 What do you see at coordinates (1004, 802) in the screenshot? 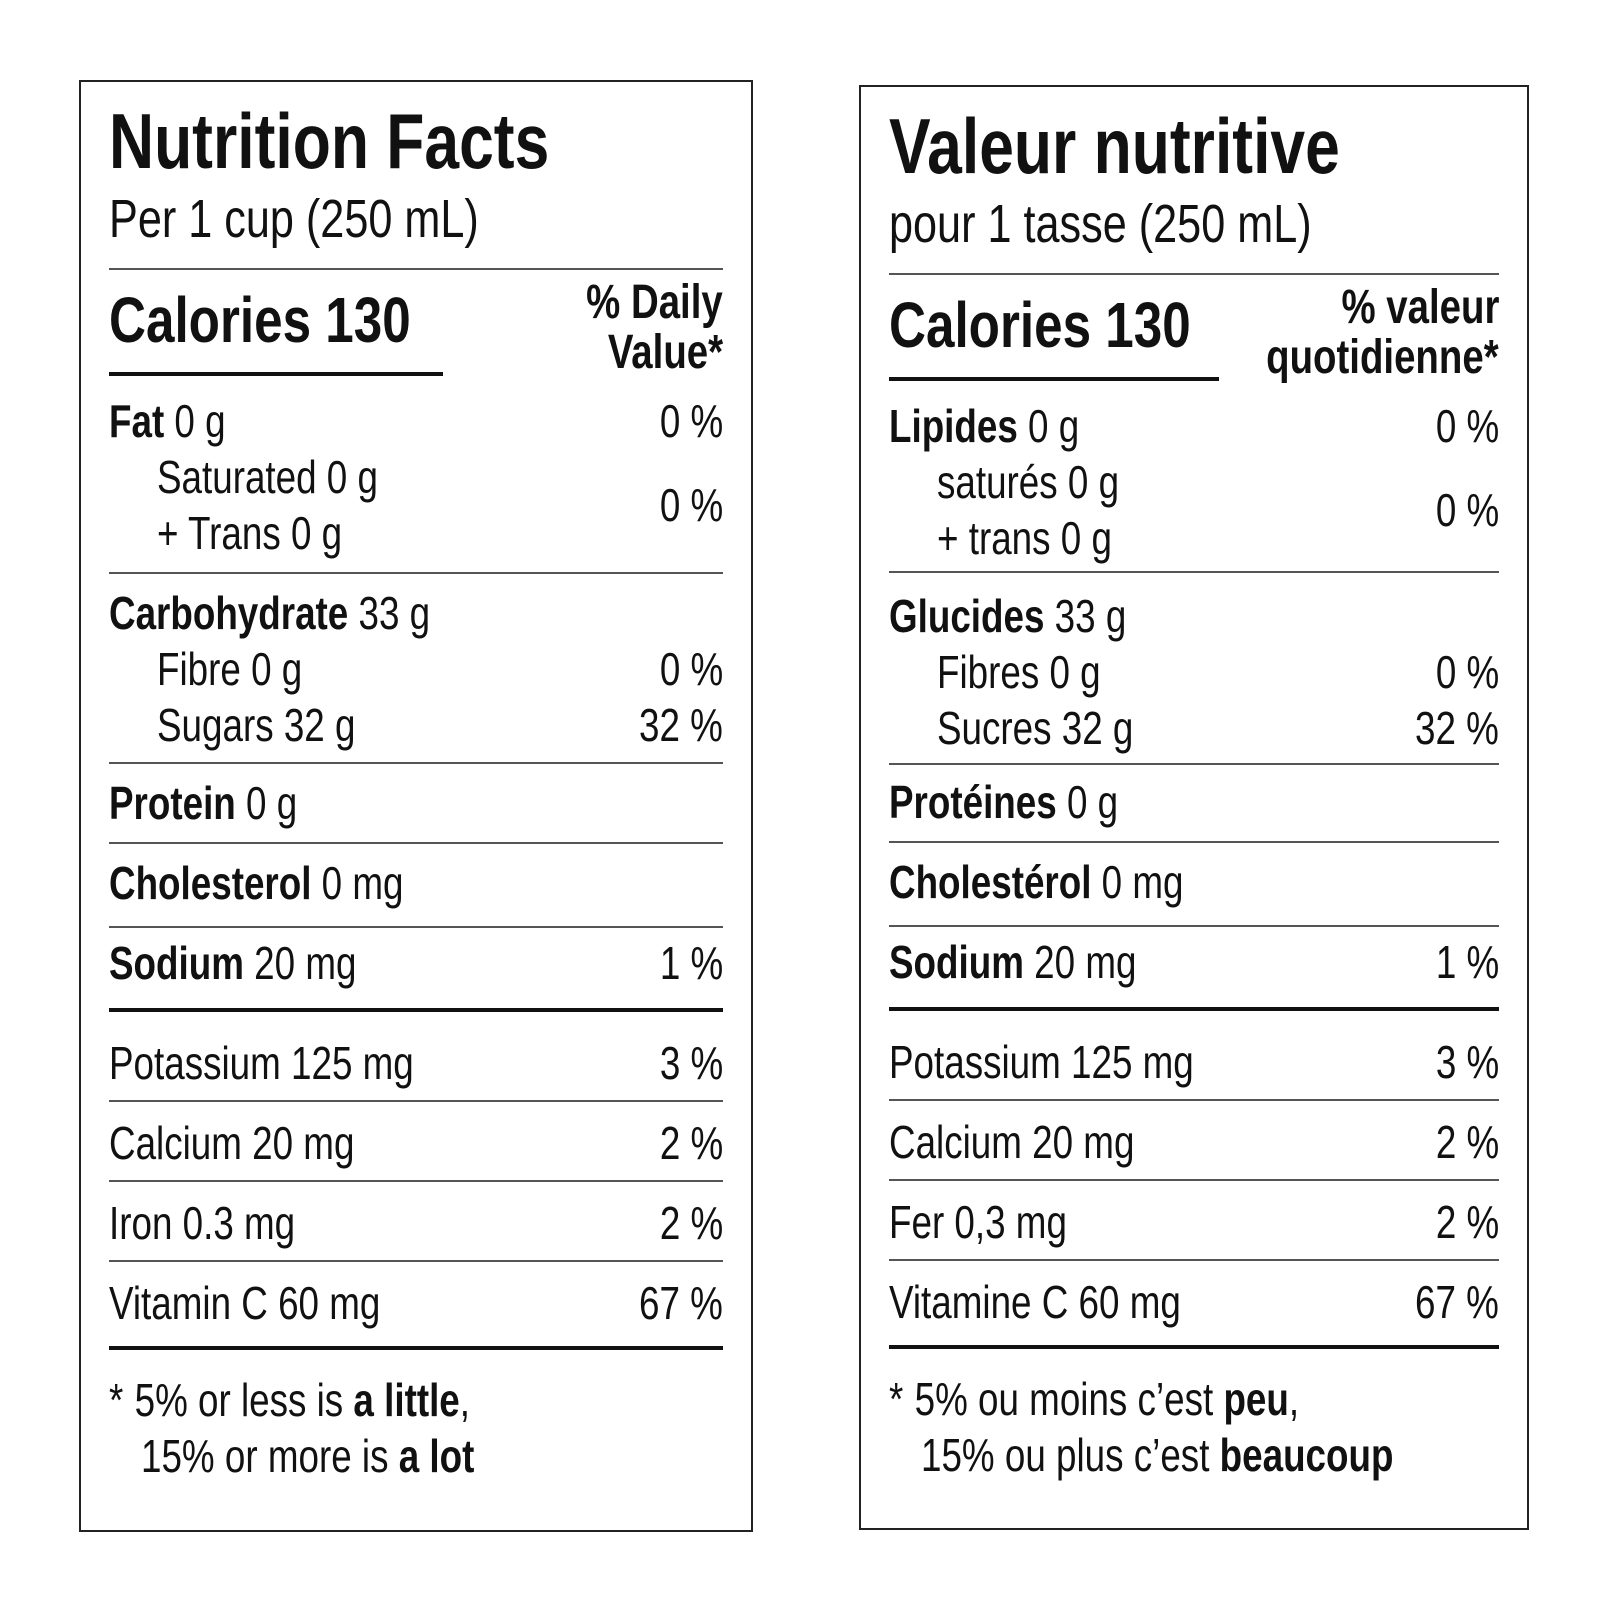
I see `nutrient-row-proteines: Protéines 0 g` at bounding box center [1004, 802].